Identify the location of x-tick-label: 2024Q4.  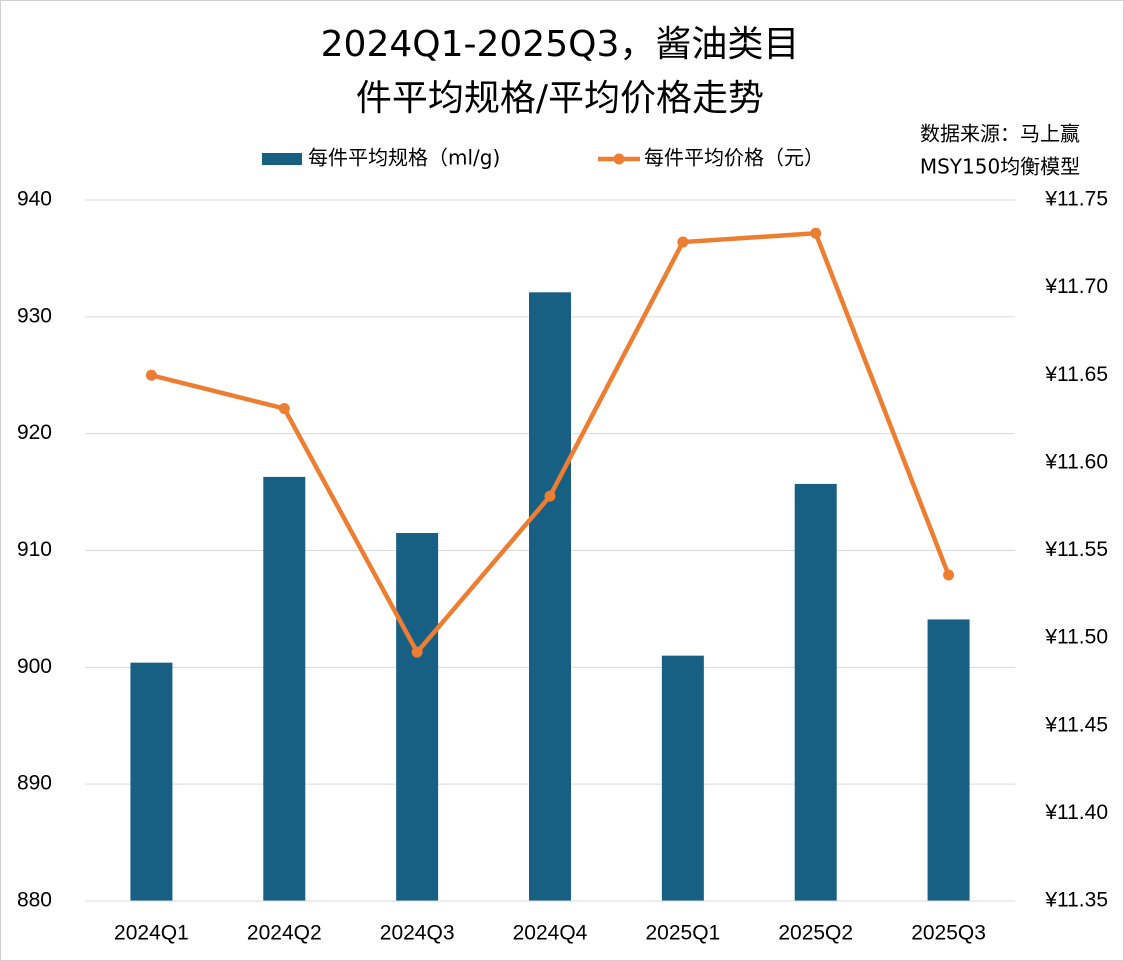
(550, 933).